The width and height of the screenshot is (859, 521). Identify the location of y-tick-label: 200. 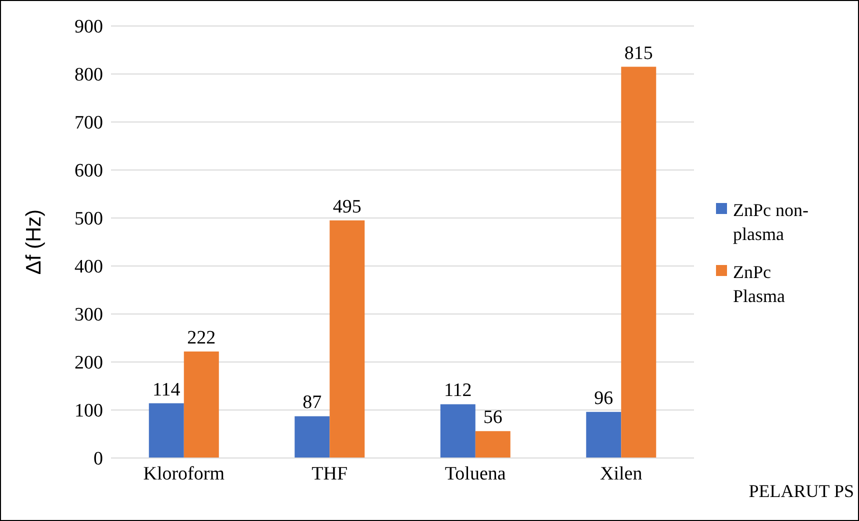
(88, 363).